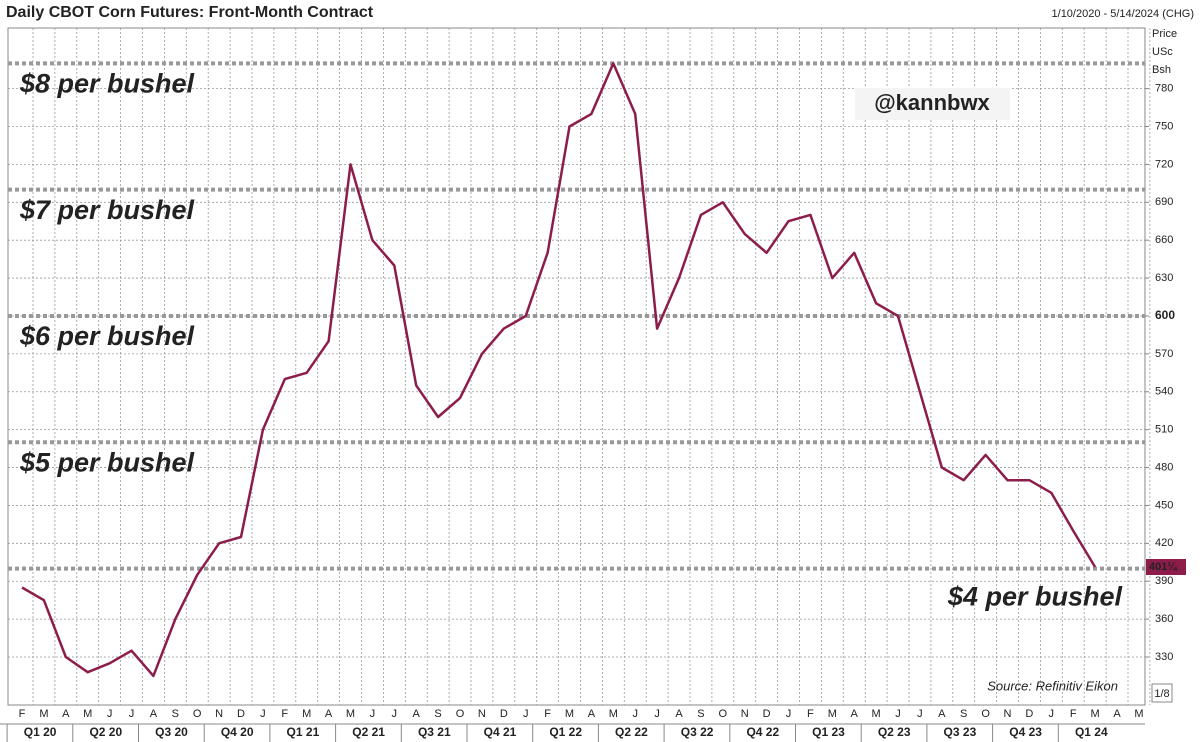 The image size is (1200, 742). I want to click on y-tick-label: 390, so click(1164, 581).